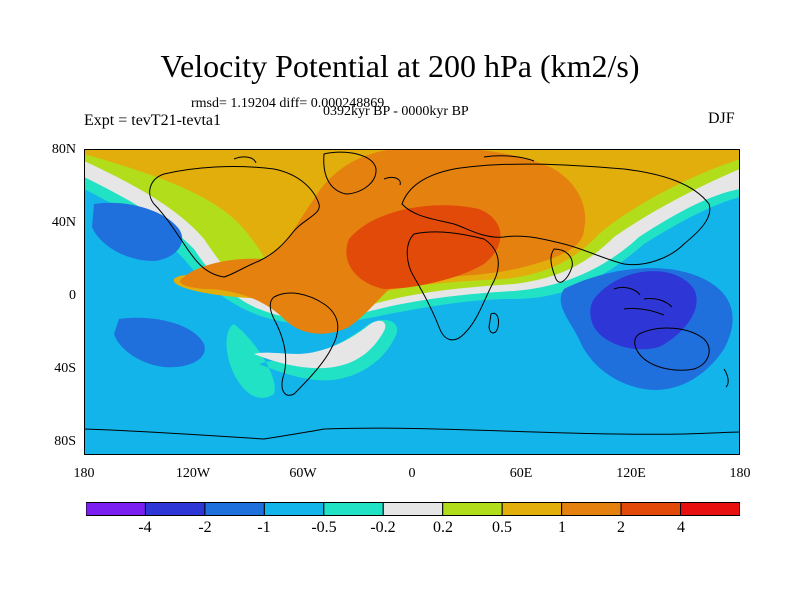 This screenshot has height=600, width=800. I want to click on cb-label-4: -0.5, so click(324, 527).